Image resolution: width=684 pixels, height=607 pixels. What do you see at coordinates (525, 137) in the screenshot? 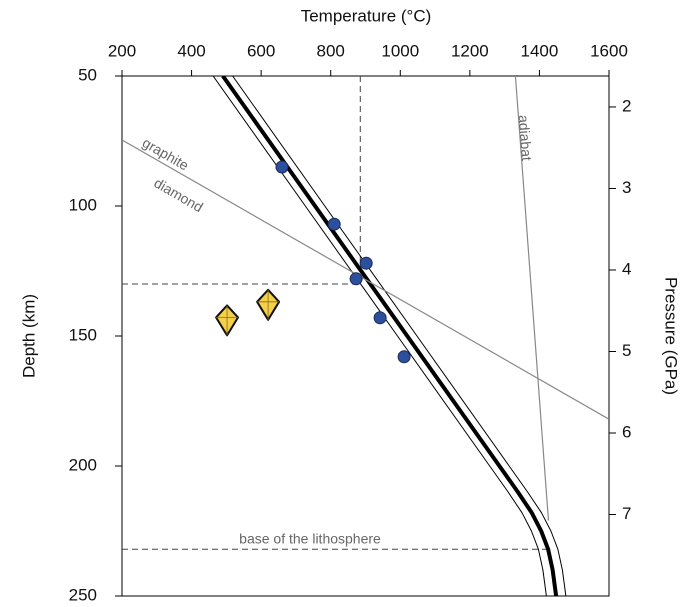
I see `annotation: adiabat` at bounding box center [525, 137].